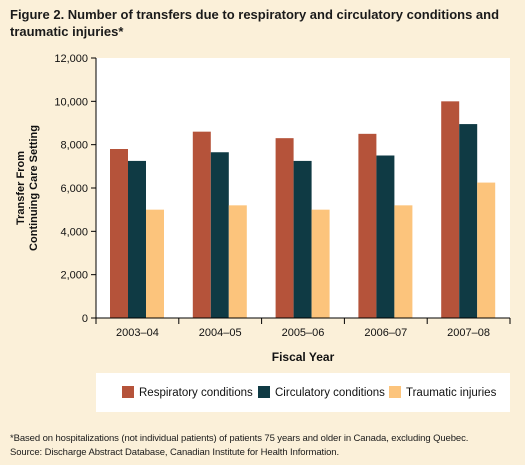 The image size is (525, 465). Describe the element at coordinates (451, 393) in the screenshot. I see `legend-label-3: Traumatic injuries` at that location.